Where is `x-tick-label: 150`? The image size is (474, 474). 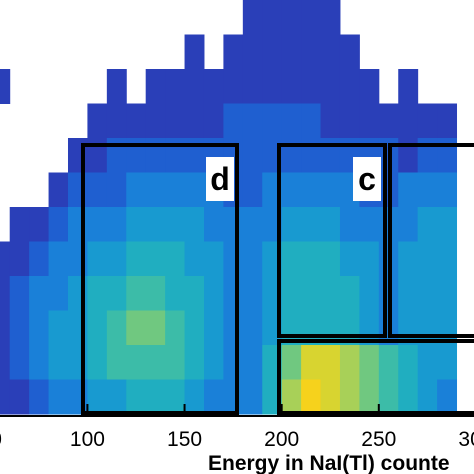
x-tick-label: 150 is located at coordinates (184, 439).